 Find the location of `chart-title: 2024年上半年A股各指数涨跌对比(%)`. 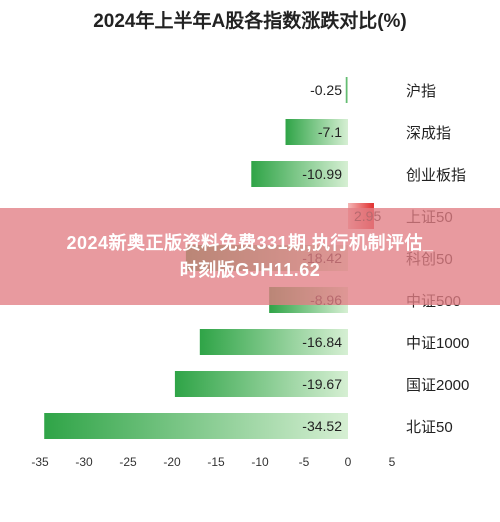

chart-title: 2024年上半年A股各指数涨跌对比(%) is located at coordinates (250, 21).